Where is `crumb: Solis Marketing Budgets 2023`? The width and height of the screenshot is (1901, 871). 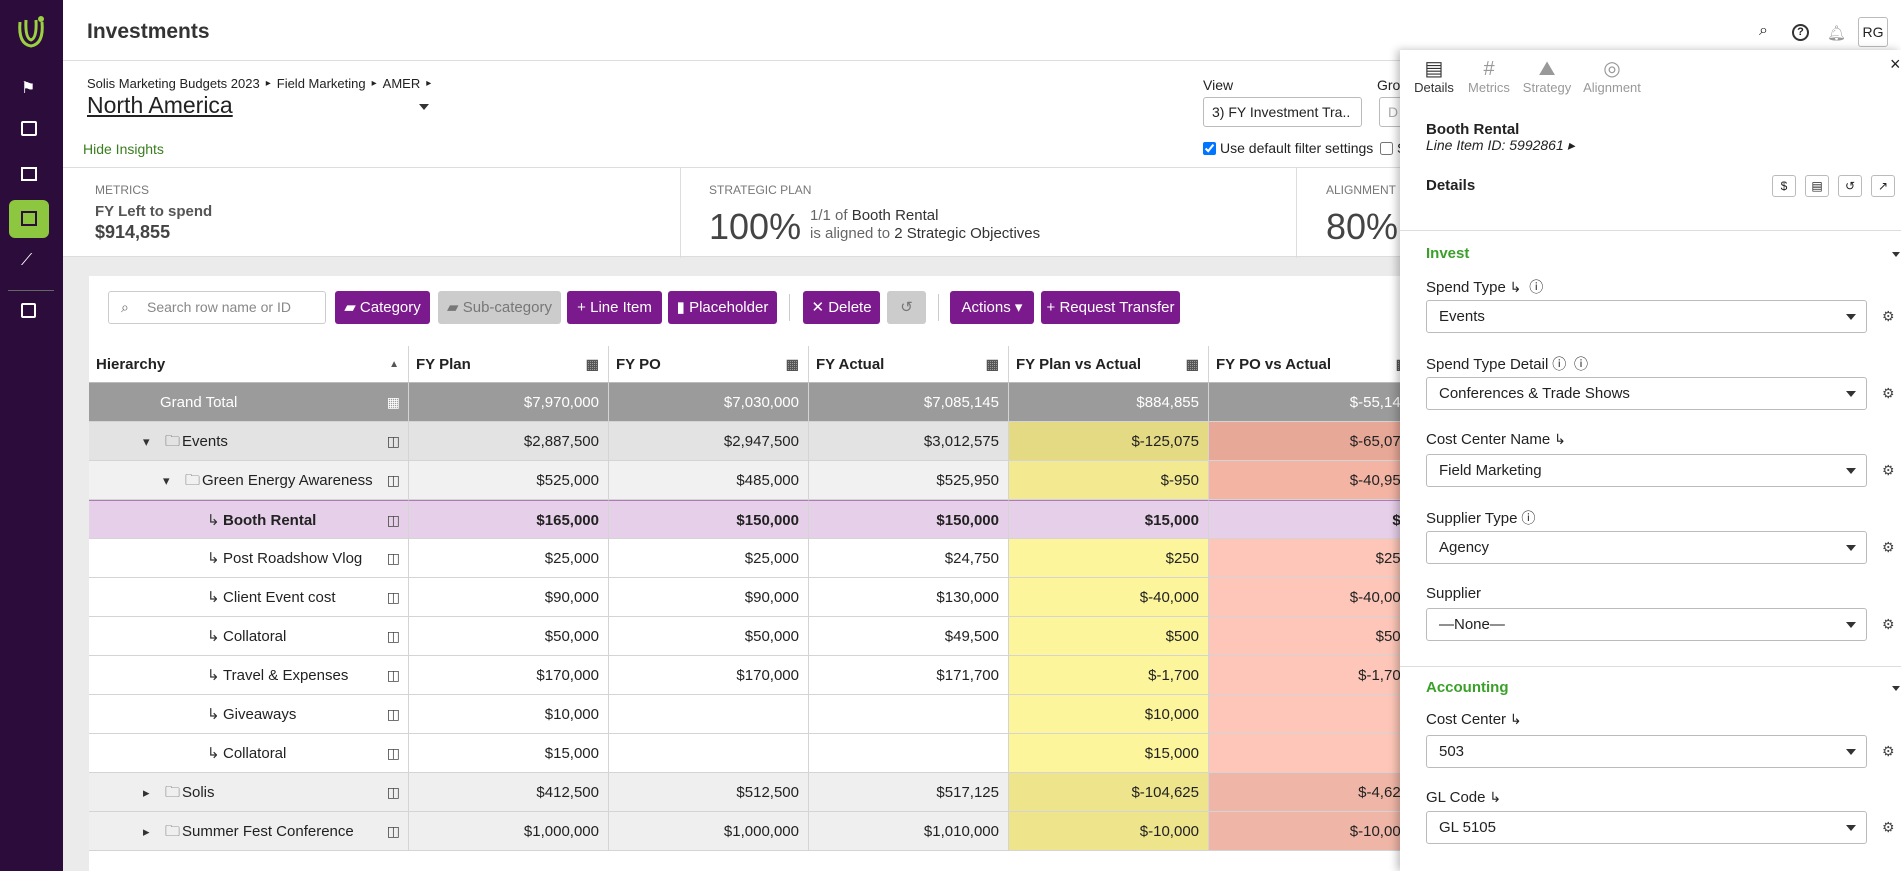
crumb: Solis Marketing Budgets 2023 is located at coordinates (173, 83).